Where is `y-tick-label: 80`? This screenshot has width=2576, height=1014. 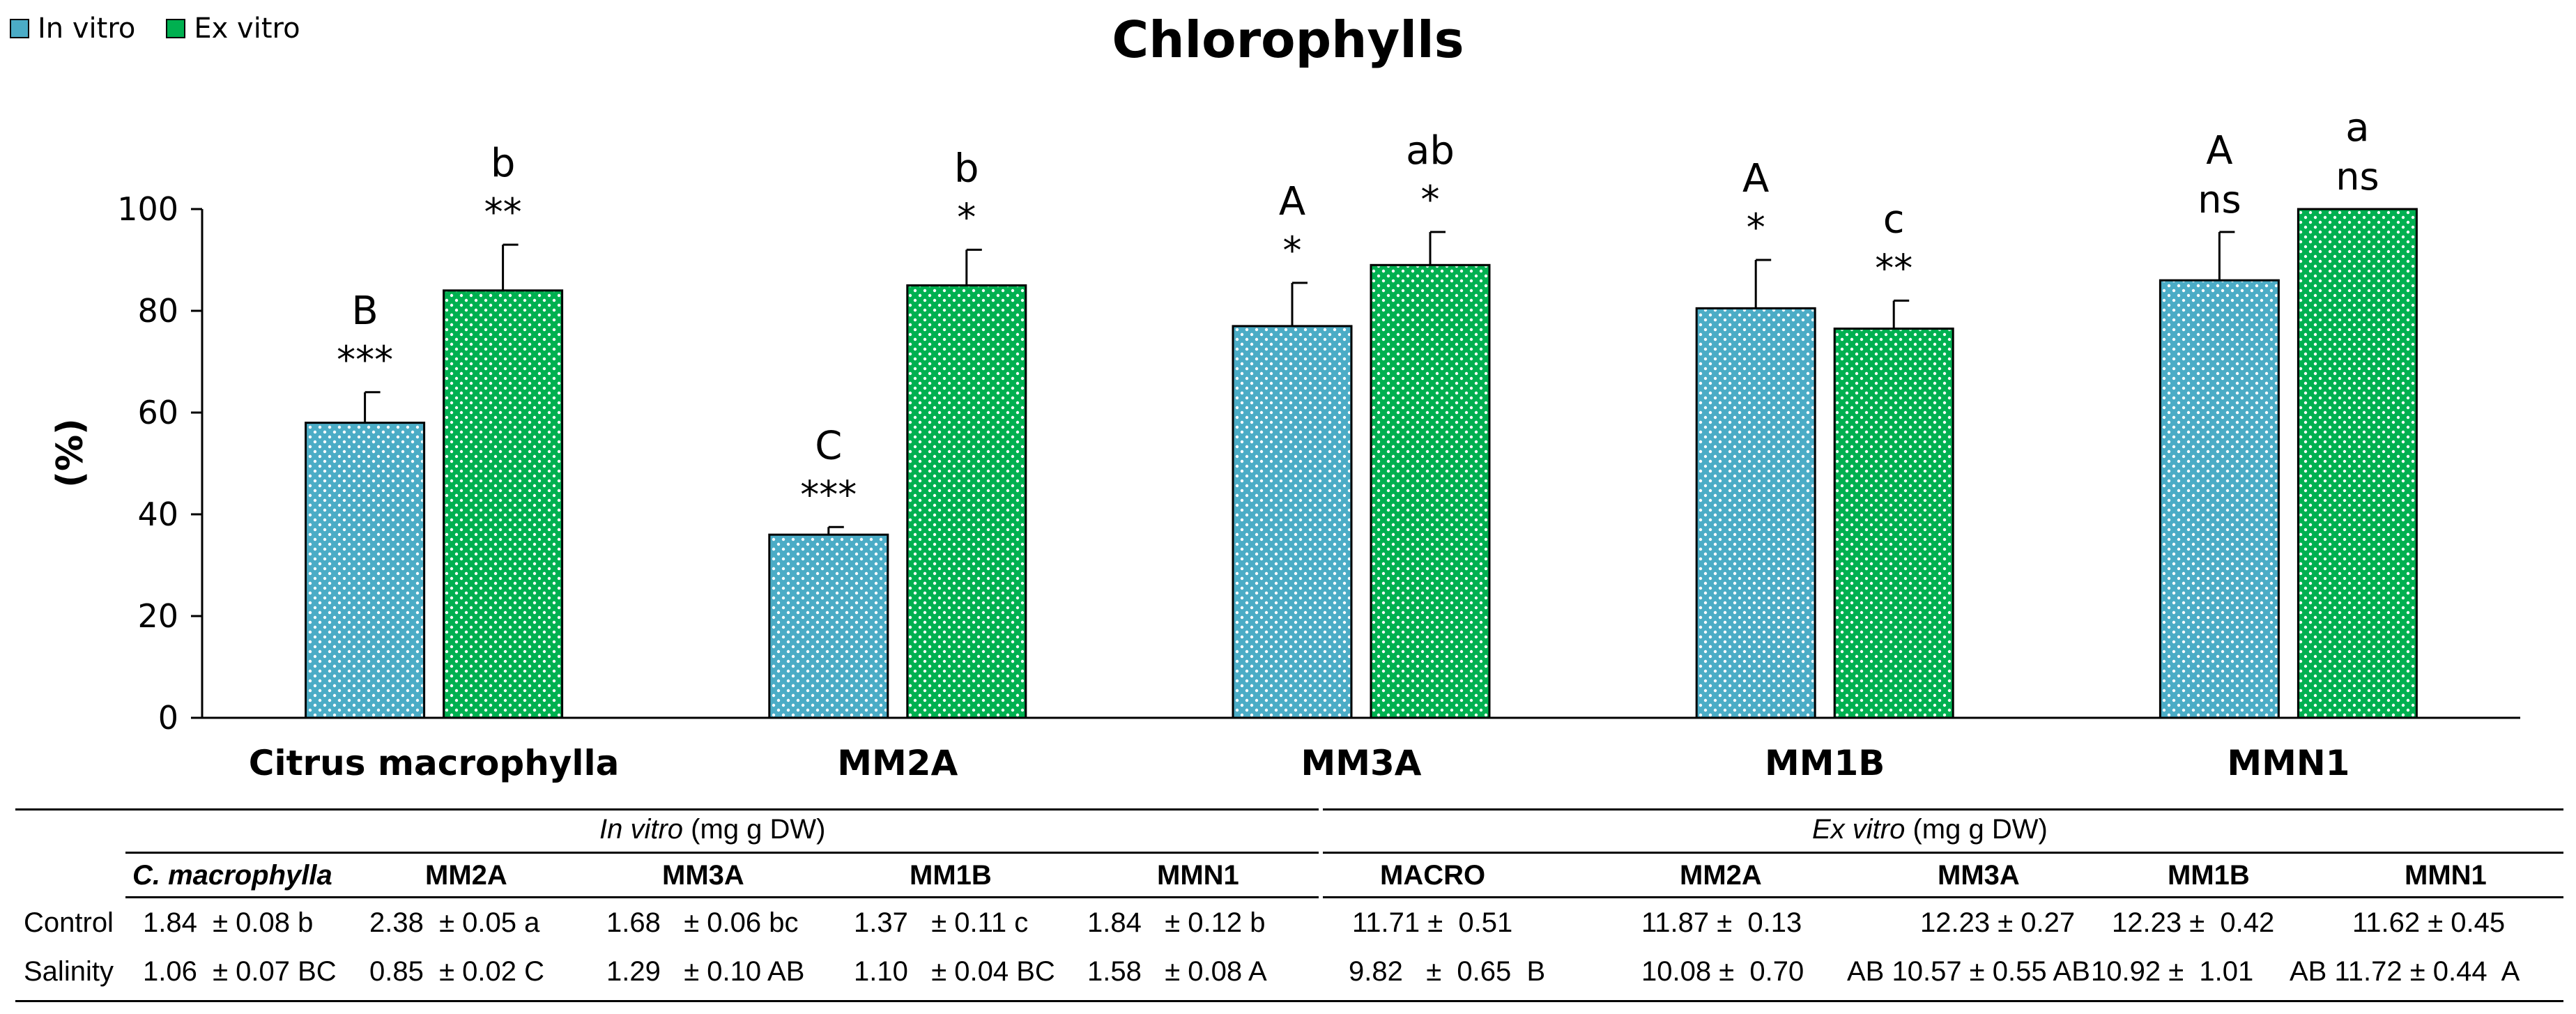 y-tick-label: 80 is located at coordinates (157, 311).